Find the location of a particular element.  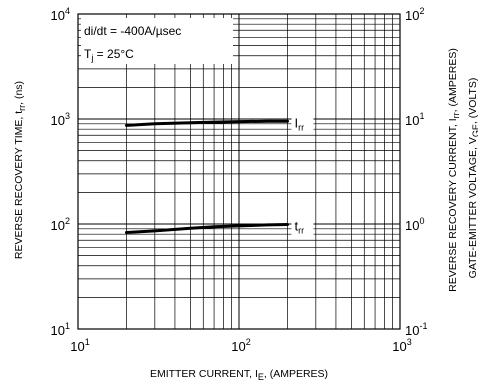

y-tick-label: 10¹ is located at coordinates (60, 329).